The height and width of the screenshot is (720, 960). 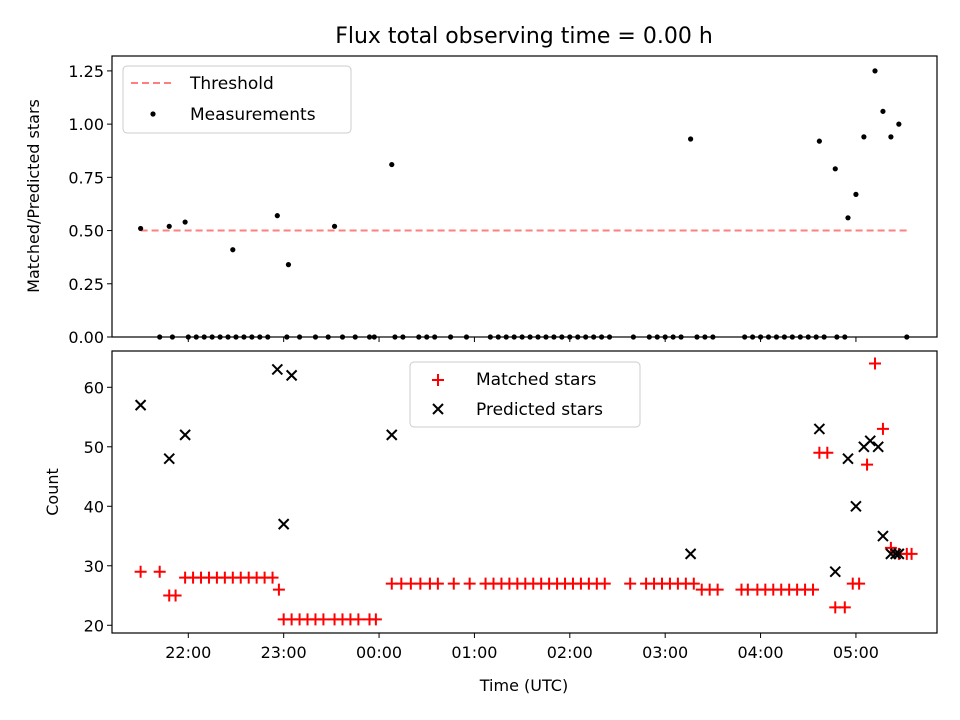 I want to click on x-tick-label: 02:00, so click(x=570, y=652).